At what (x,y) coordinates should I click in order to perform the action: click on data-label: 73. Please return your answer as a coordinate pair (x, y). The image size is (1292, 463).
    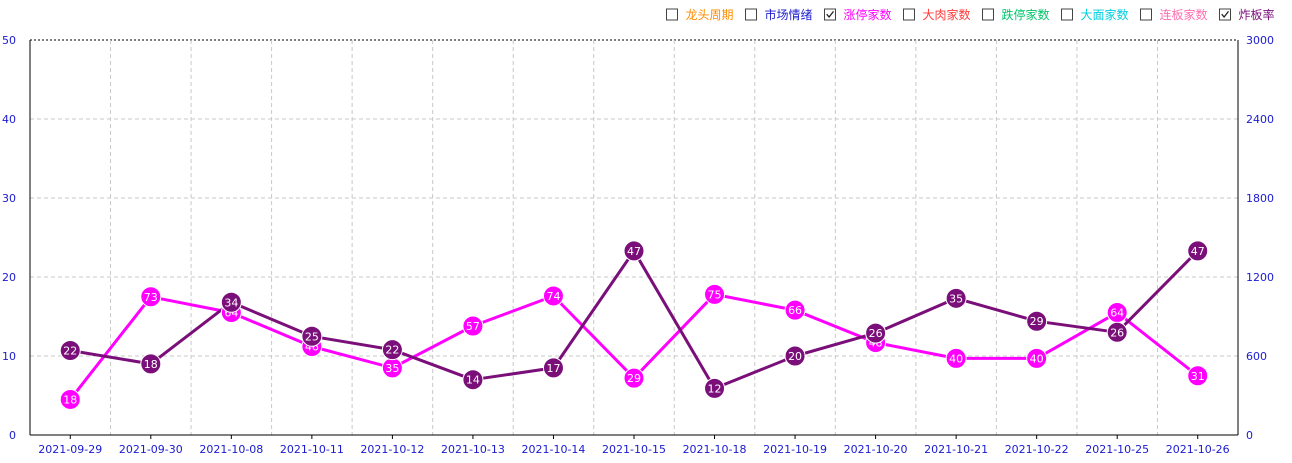
    Looking at the image, I should click on (151, 297).